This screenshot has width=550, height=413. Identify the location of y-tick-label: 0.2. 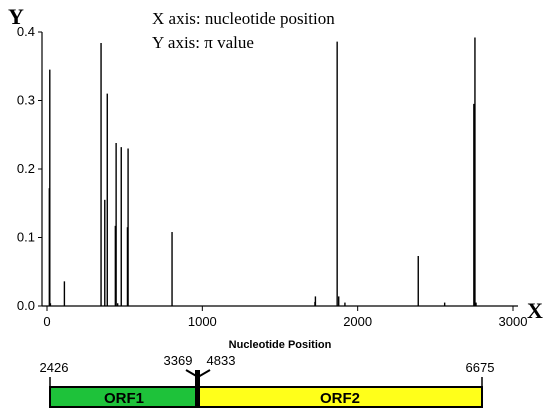
(26, 168).